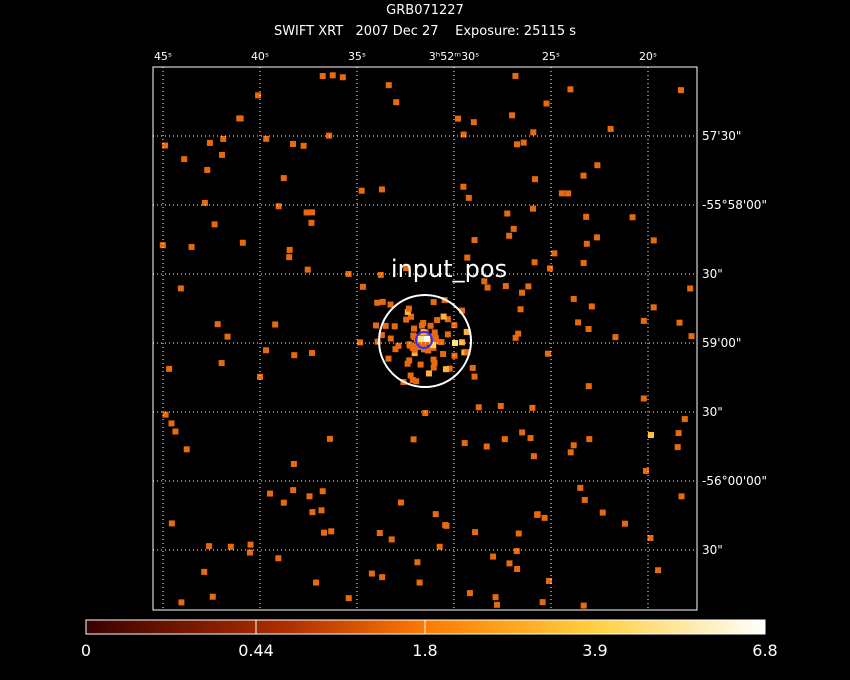 The width and height of the screenshot is (850, 680). What do you see at coordinates (424, 650) in the screenshot?
I see `colorbar-label: 1.8` at bounding box center [424, 650].